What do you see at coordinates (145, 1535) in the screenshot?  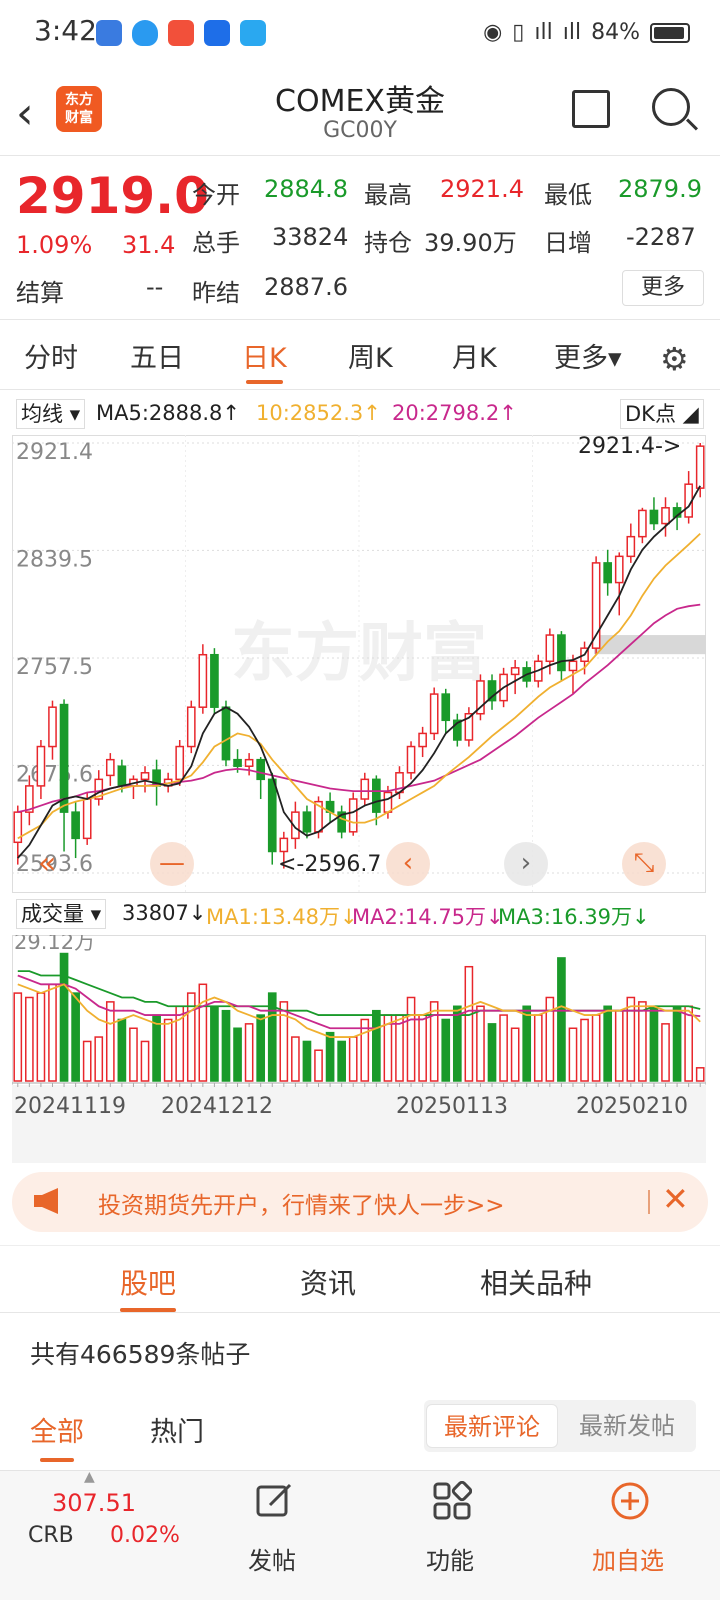 I see `crb-change: 0.02%` at bounding box center [145, 1535].